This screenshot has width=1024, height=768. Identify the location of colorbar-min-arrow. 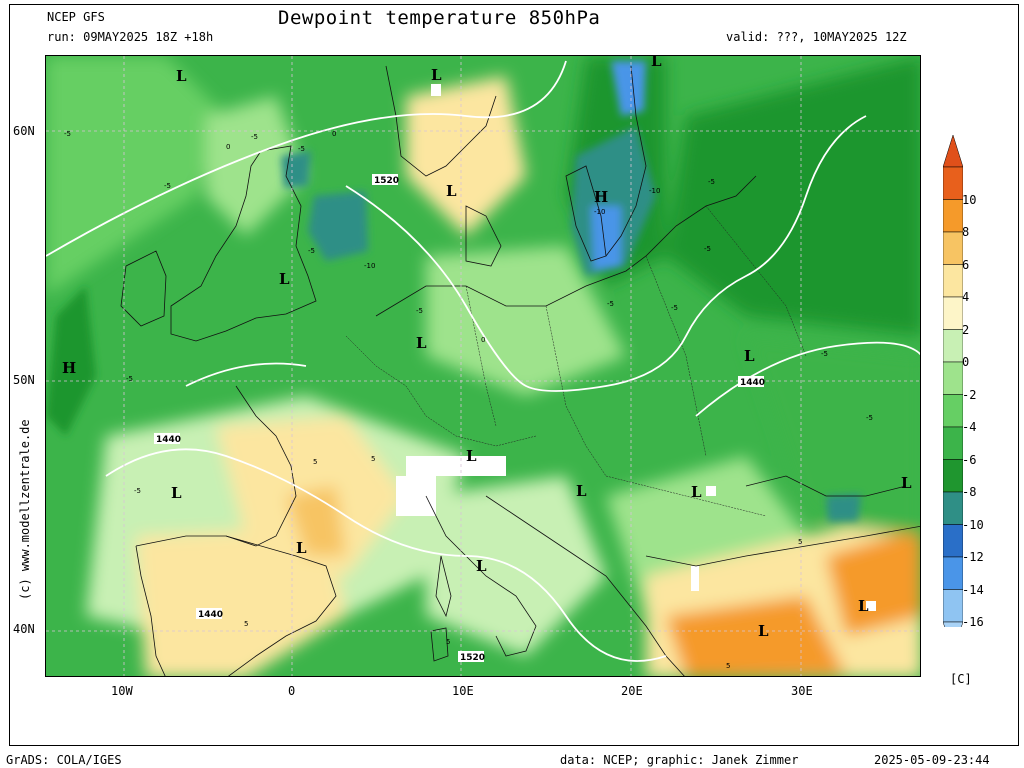
(953, 624).